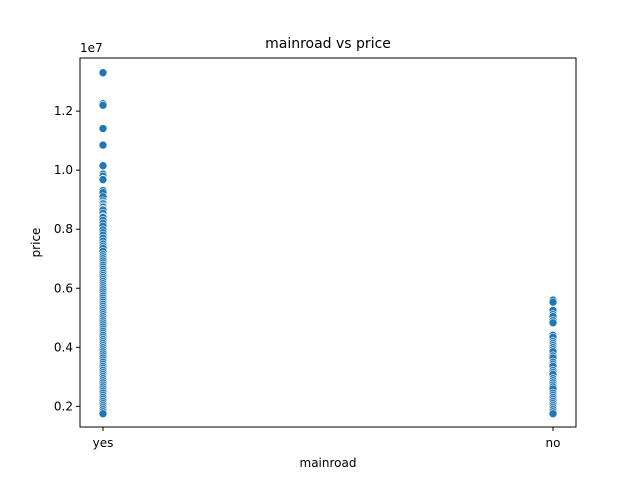 This screenshot has height=480, width=640. I want to click on y-axis-label: price, so click(36, 243).